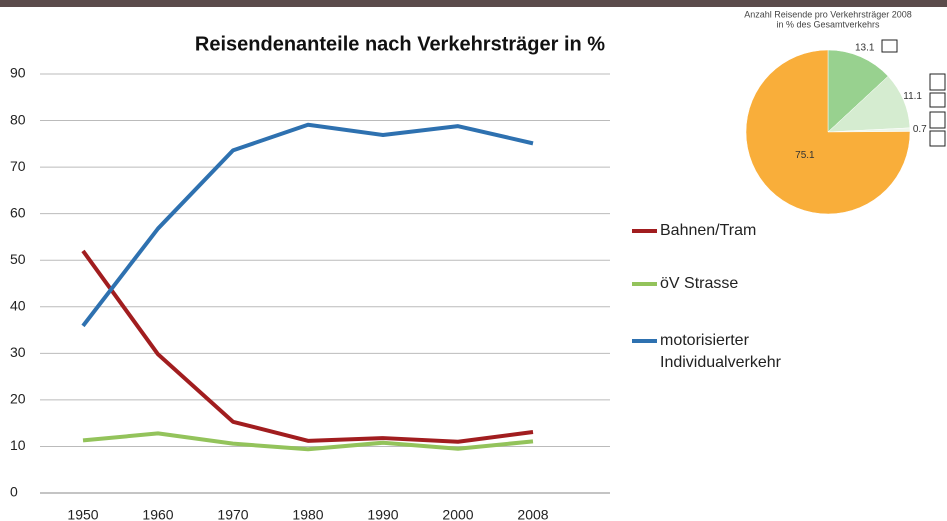 This screenshot has height=521, width=947. What do you see at coordinates (473, 3) in the screenshot?
I see `top-bar` at bounding box center [473, 3].